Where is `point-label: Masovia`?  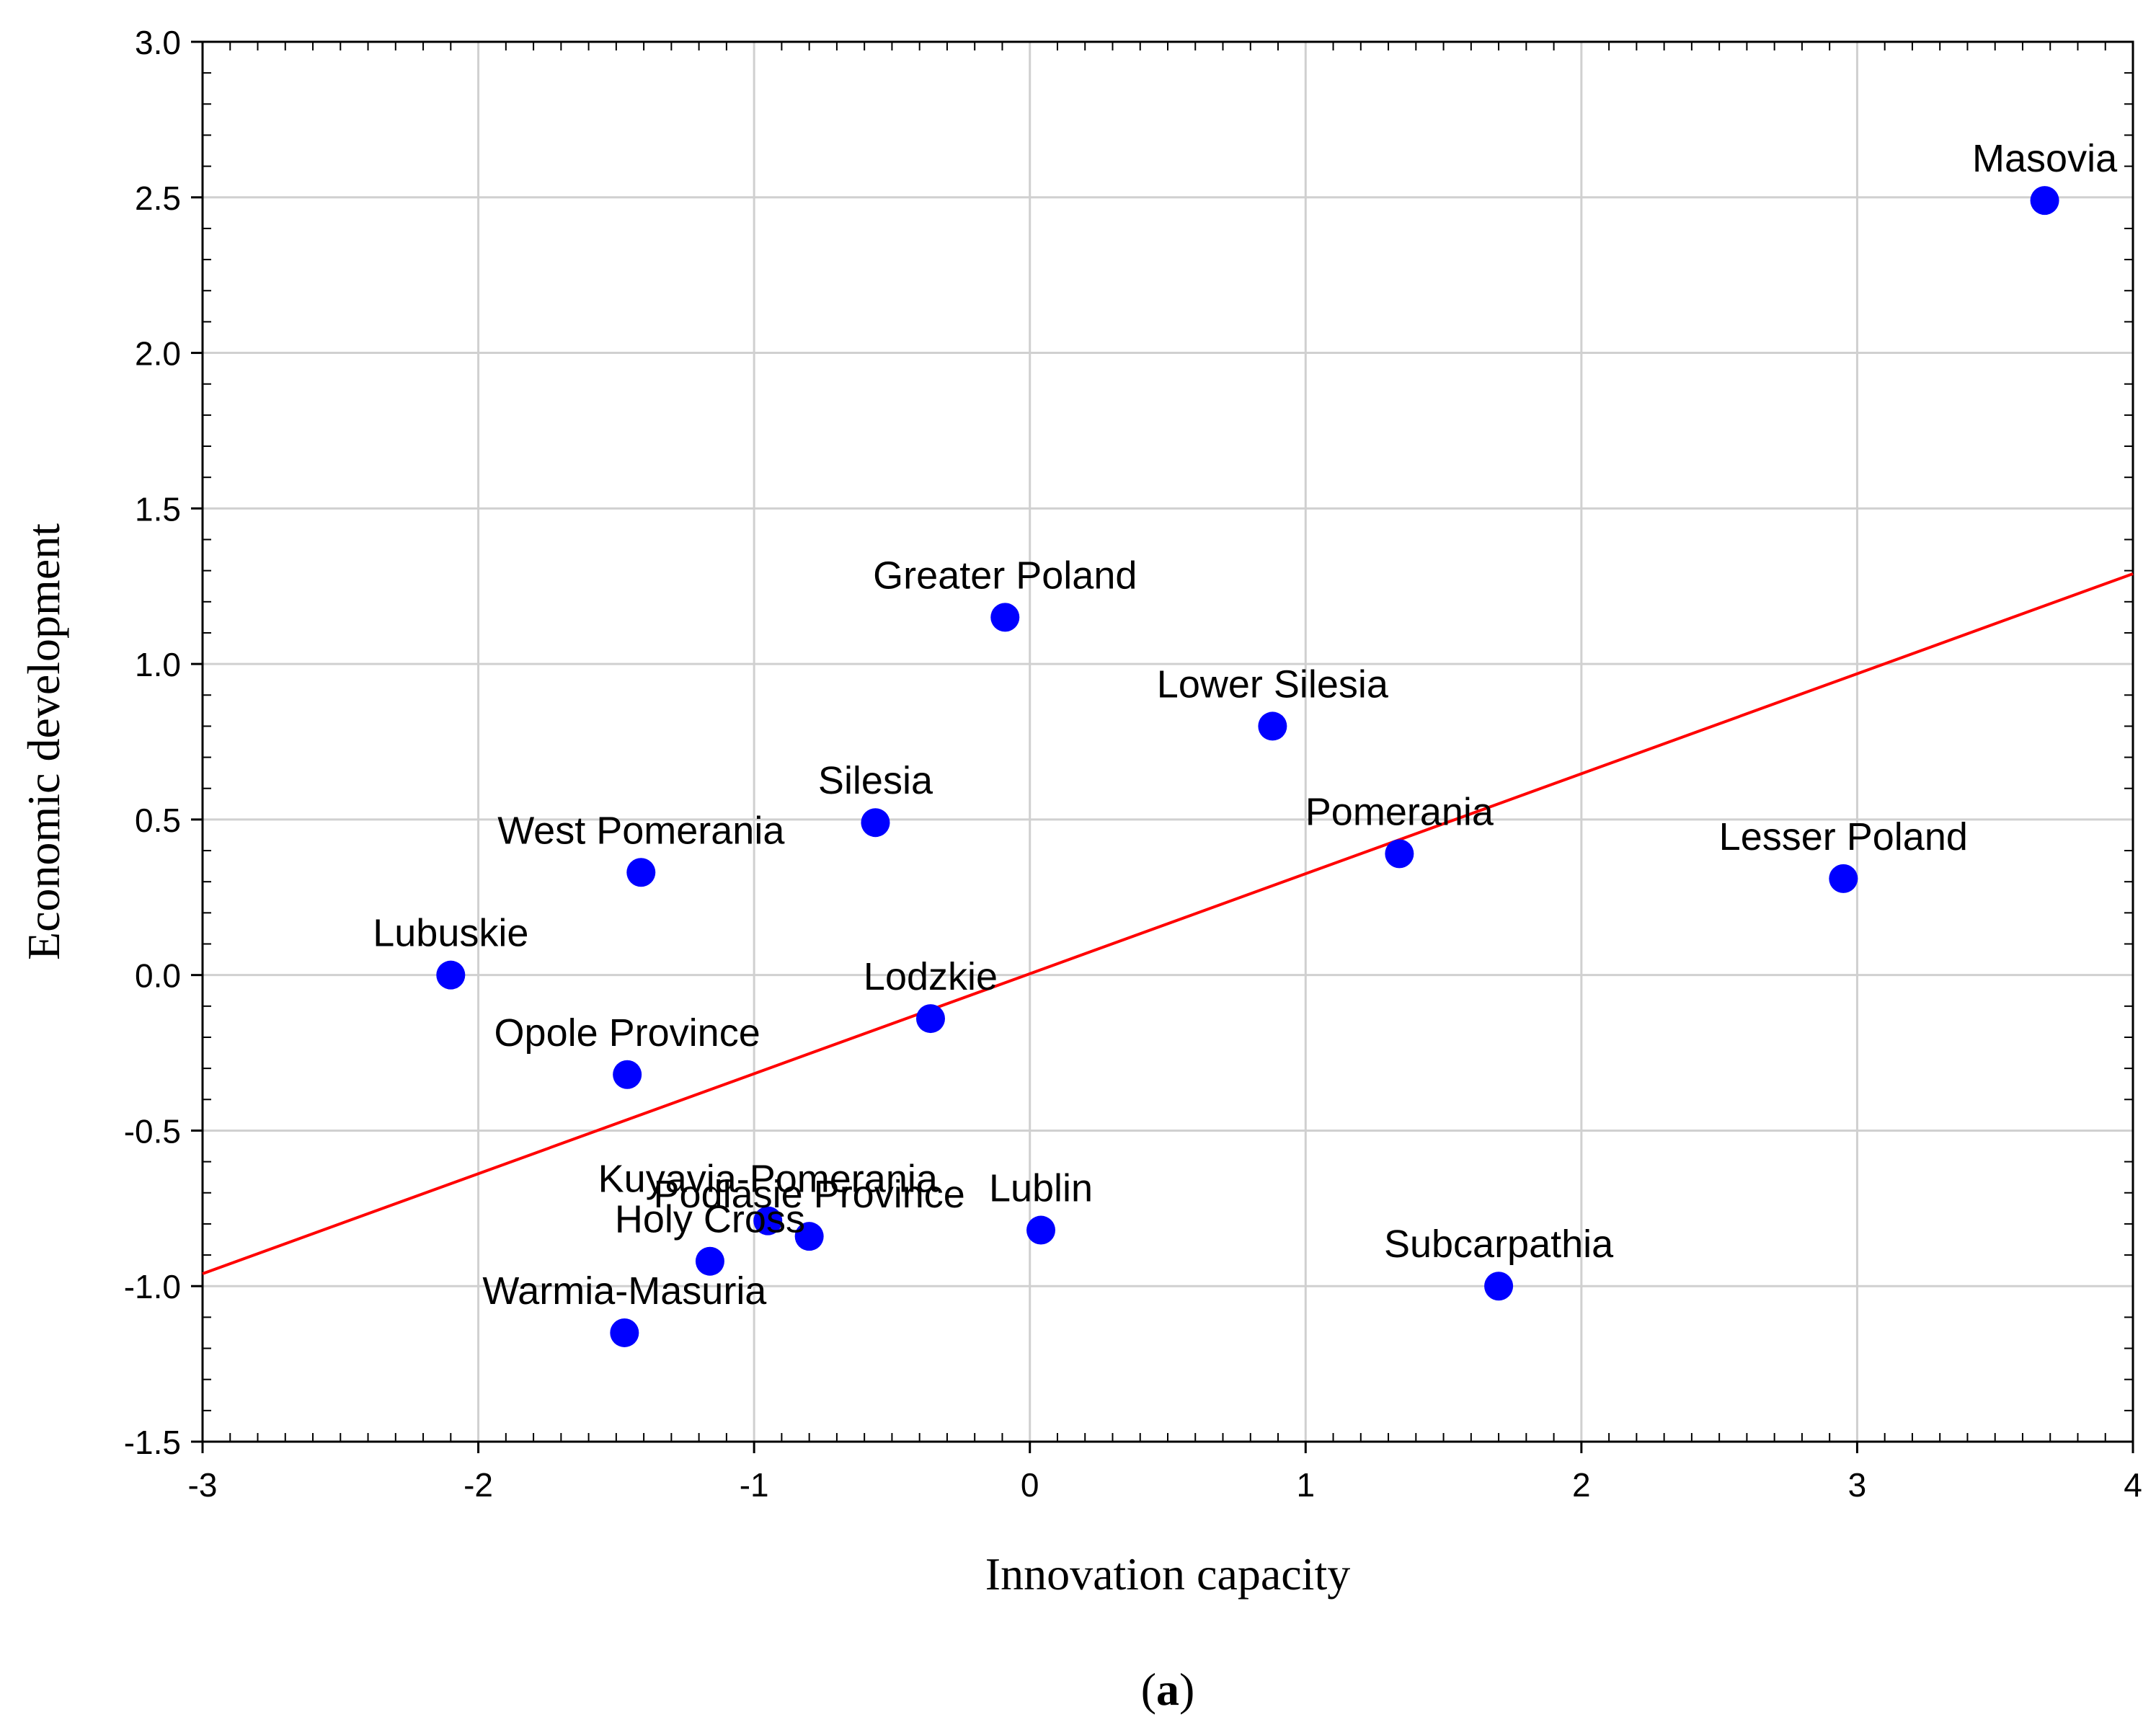 point-label: Masovia is located at coordinates (2045, 158).